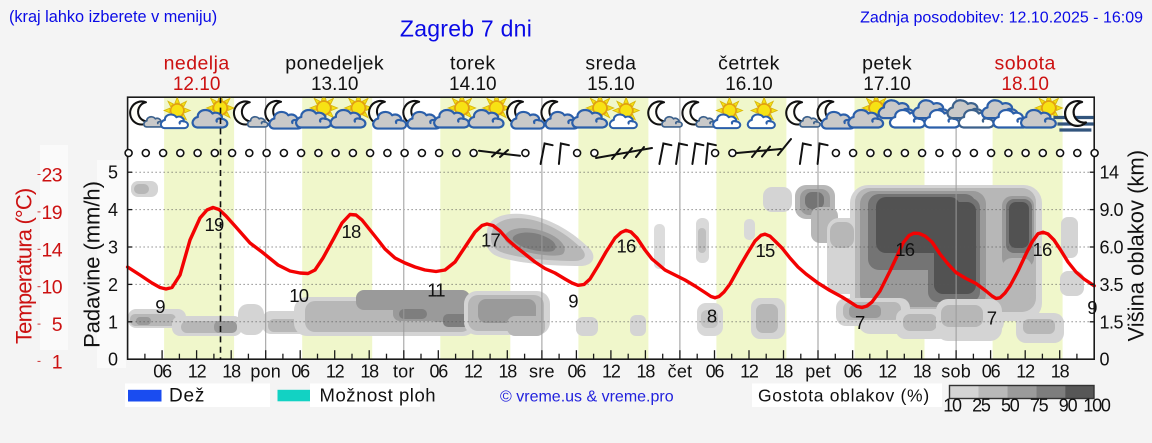  Describe the element at coordinates (473, 84) in the screenshot. I see `svg-text: 14.10` at that location.